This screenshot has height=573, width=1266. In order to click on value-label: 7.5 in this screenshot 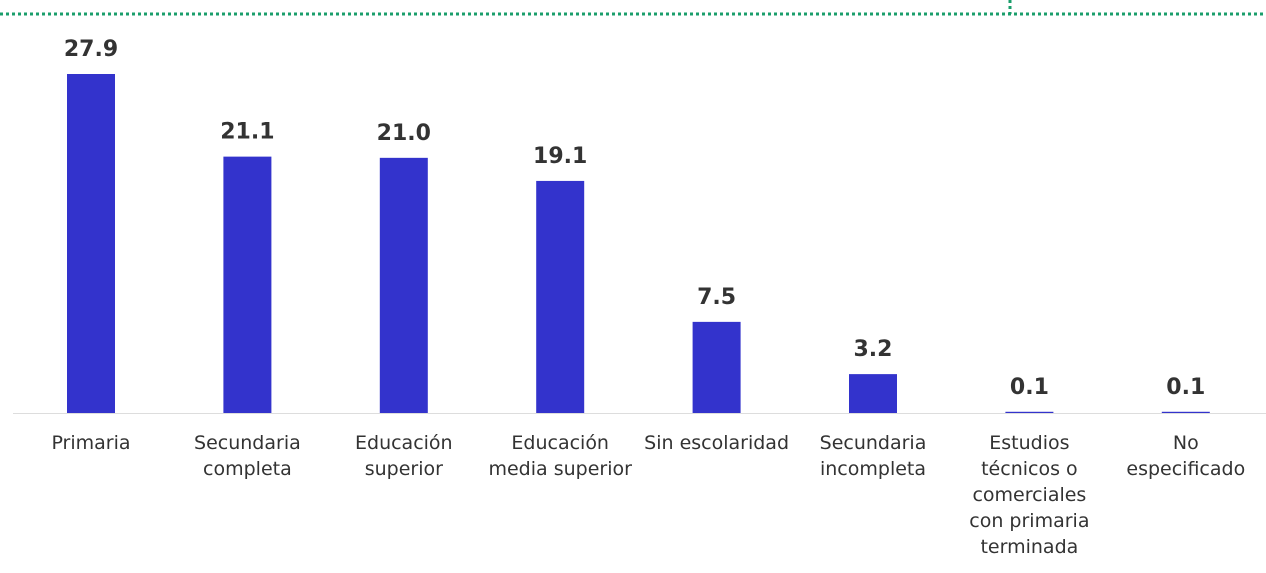, I will do `click(716, 297)`.